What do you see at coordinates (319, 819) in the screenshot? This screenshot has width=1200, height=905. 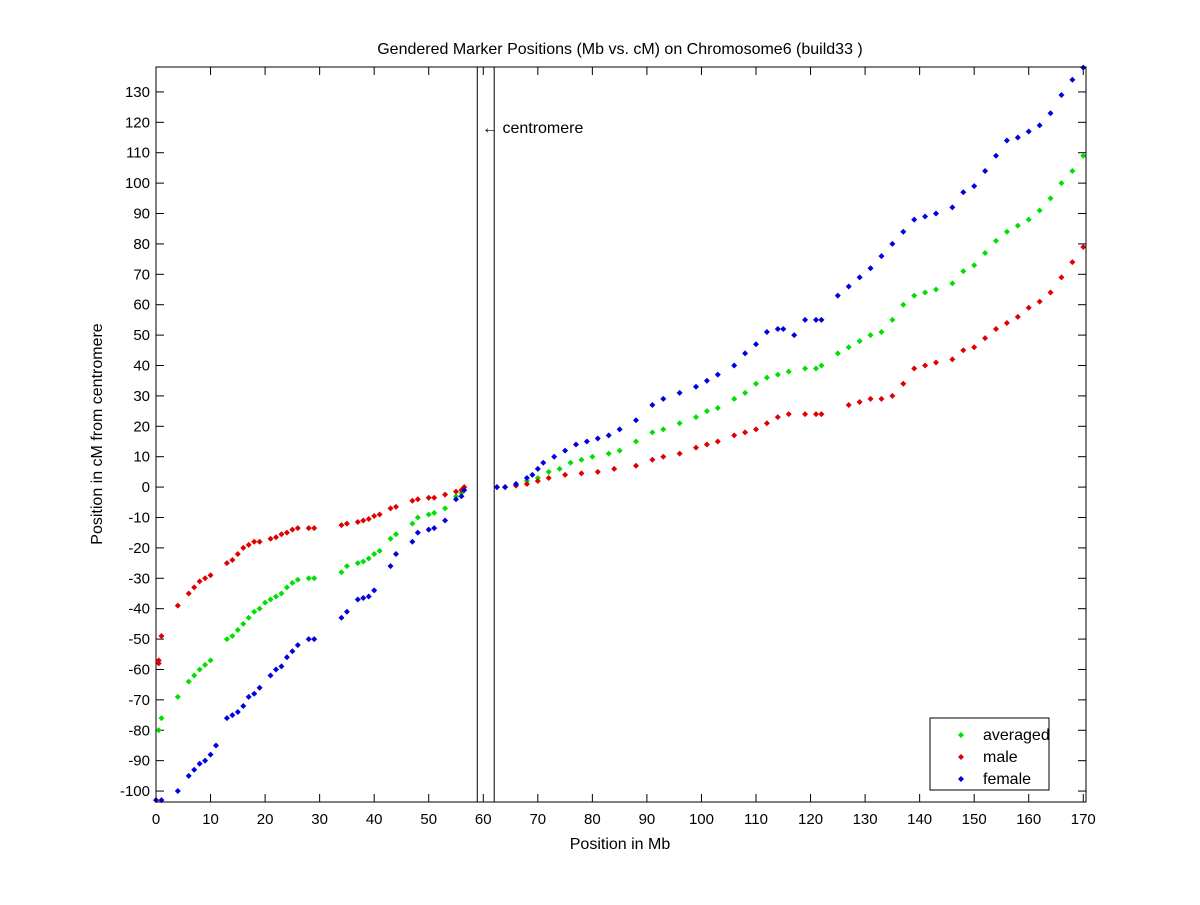 I see `x-tick-label: 30` at bounding box center [319, 819].